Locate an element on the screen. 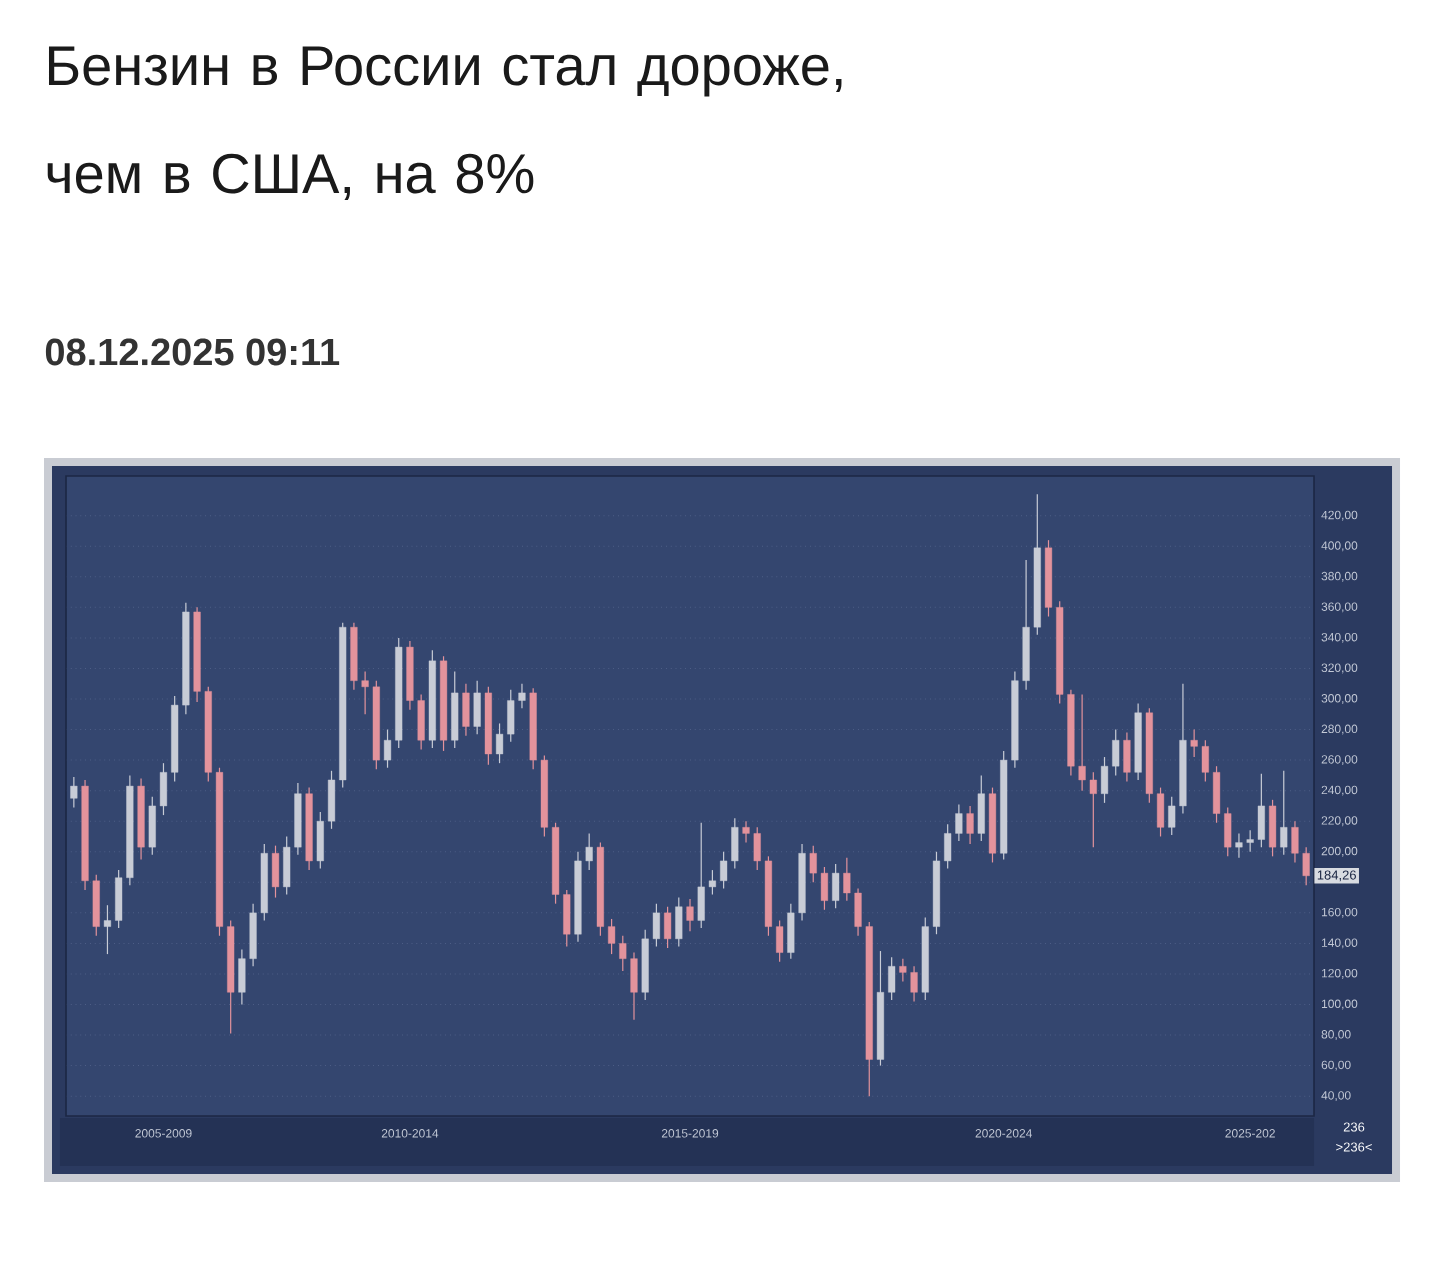 The height and width of the screenshot is (1286, 1440). chart-title: Бензин в России стал дороже, чем в США, на 8% is located at coordinates (444, 123).